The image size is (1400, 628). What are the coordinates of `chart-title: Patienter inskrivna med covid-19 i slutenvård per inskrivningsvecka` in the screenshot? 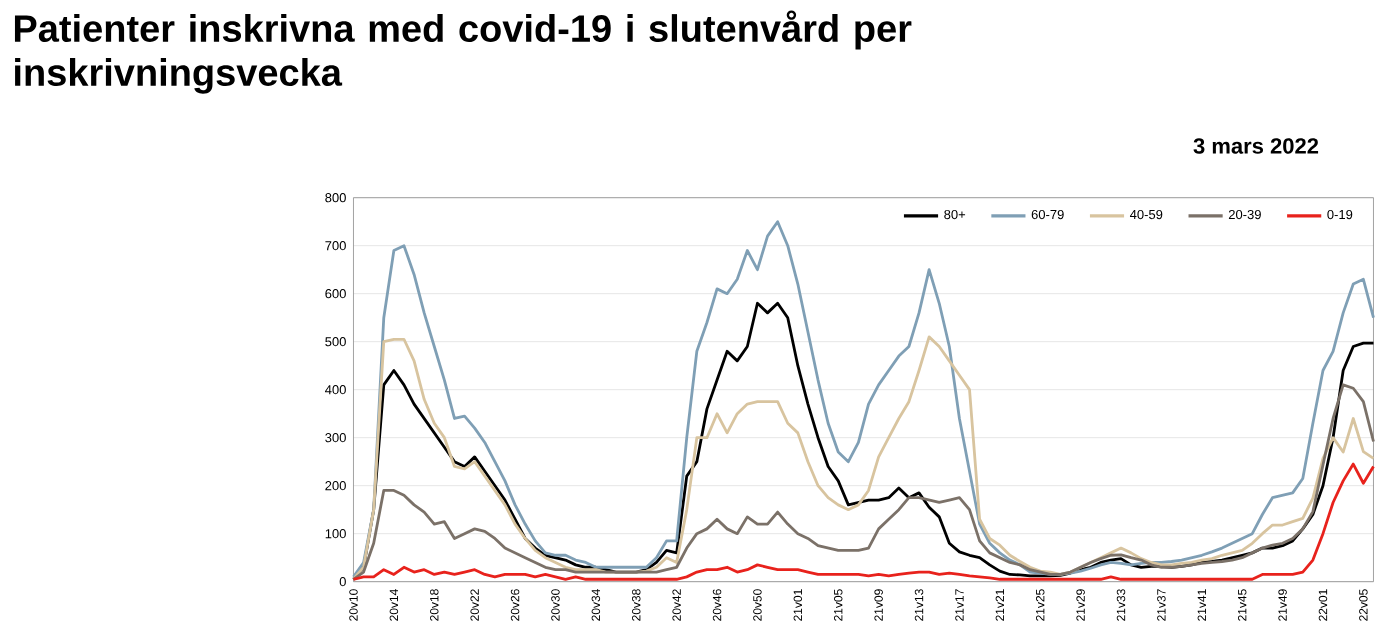 It's located at (463, 52).